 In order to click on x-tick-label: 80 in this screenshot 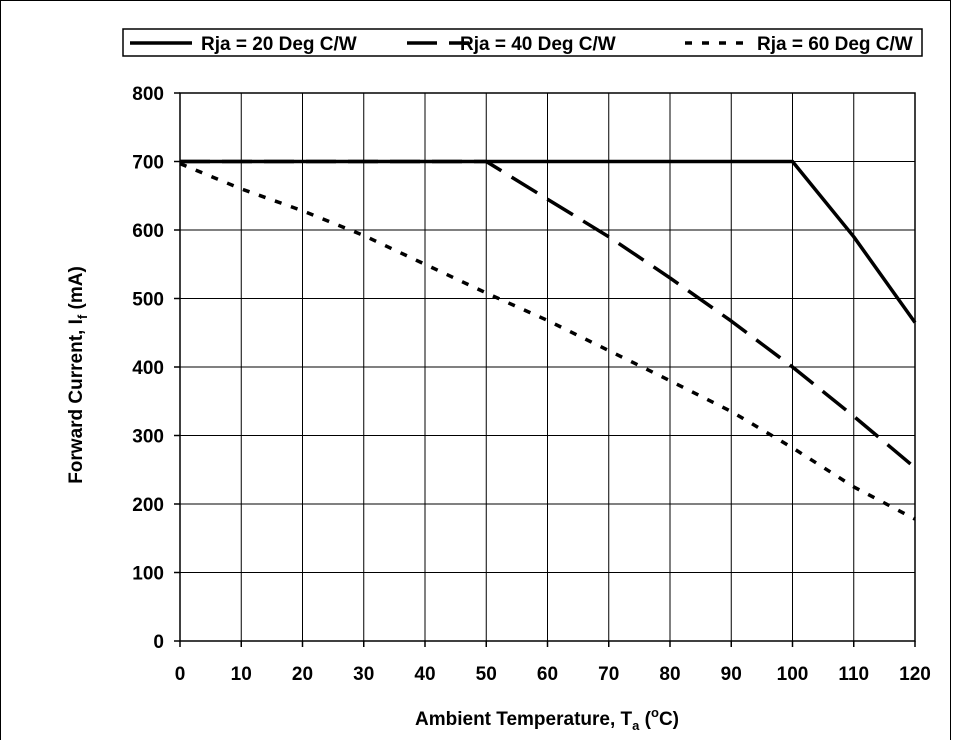, I will do `click(669, 674)`.